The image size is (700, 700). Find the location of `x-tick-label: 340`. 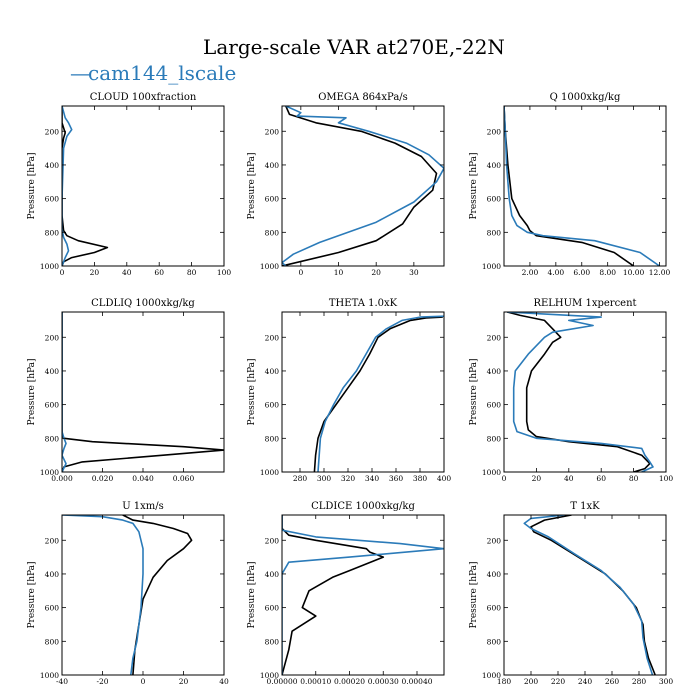

x-tick-label: 340 is located at coordinates (372, 478).